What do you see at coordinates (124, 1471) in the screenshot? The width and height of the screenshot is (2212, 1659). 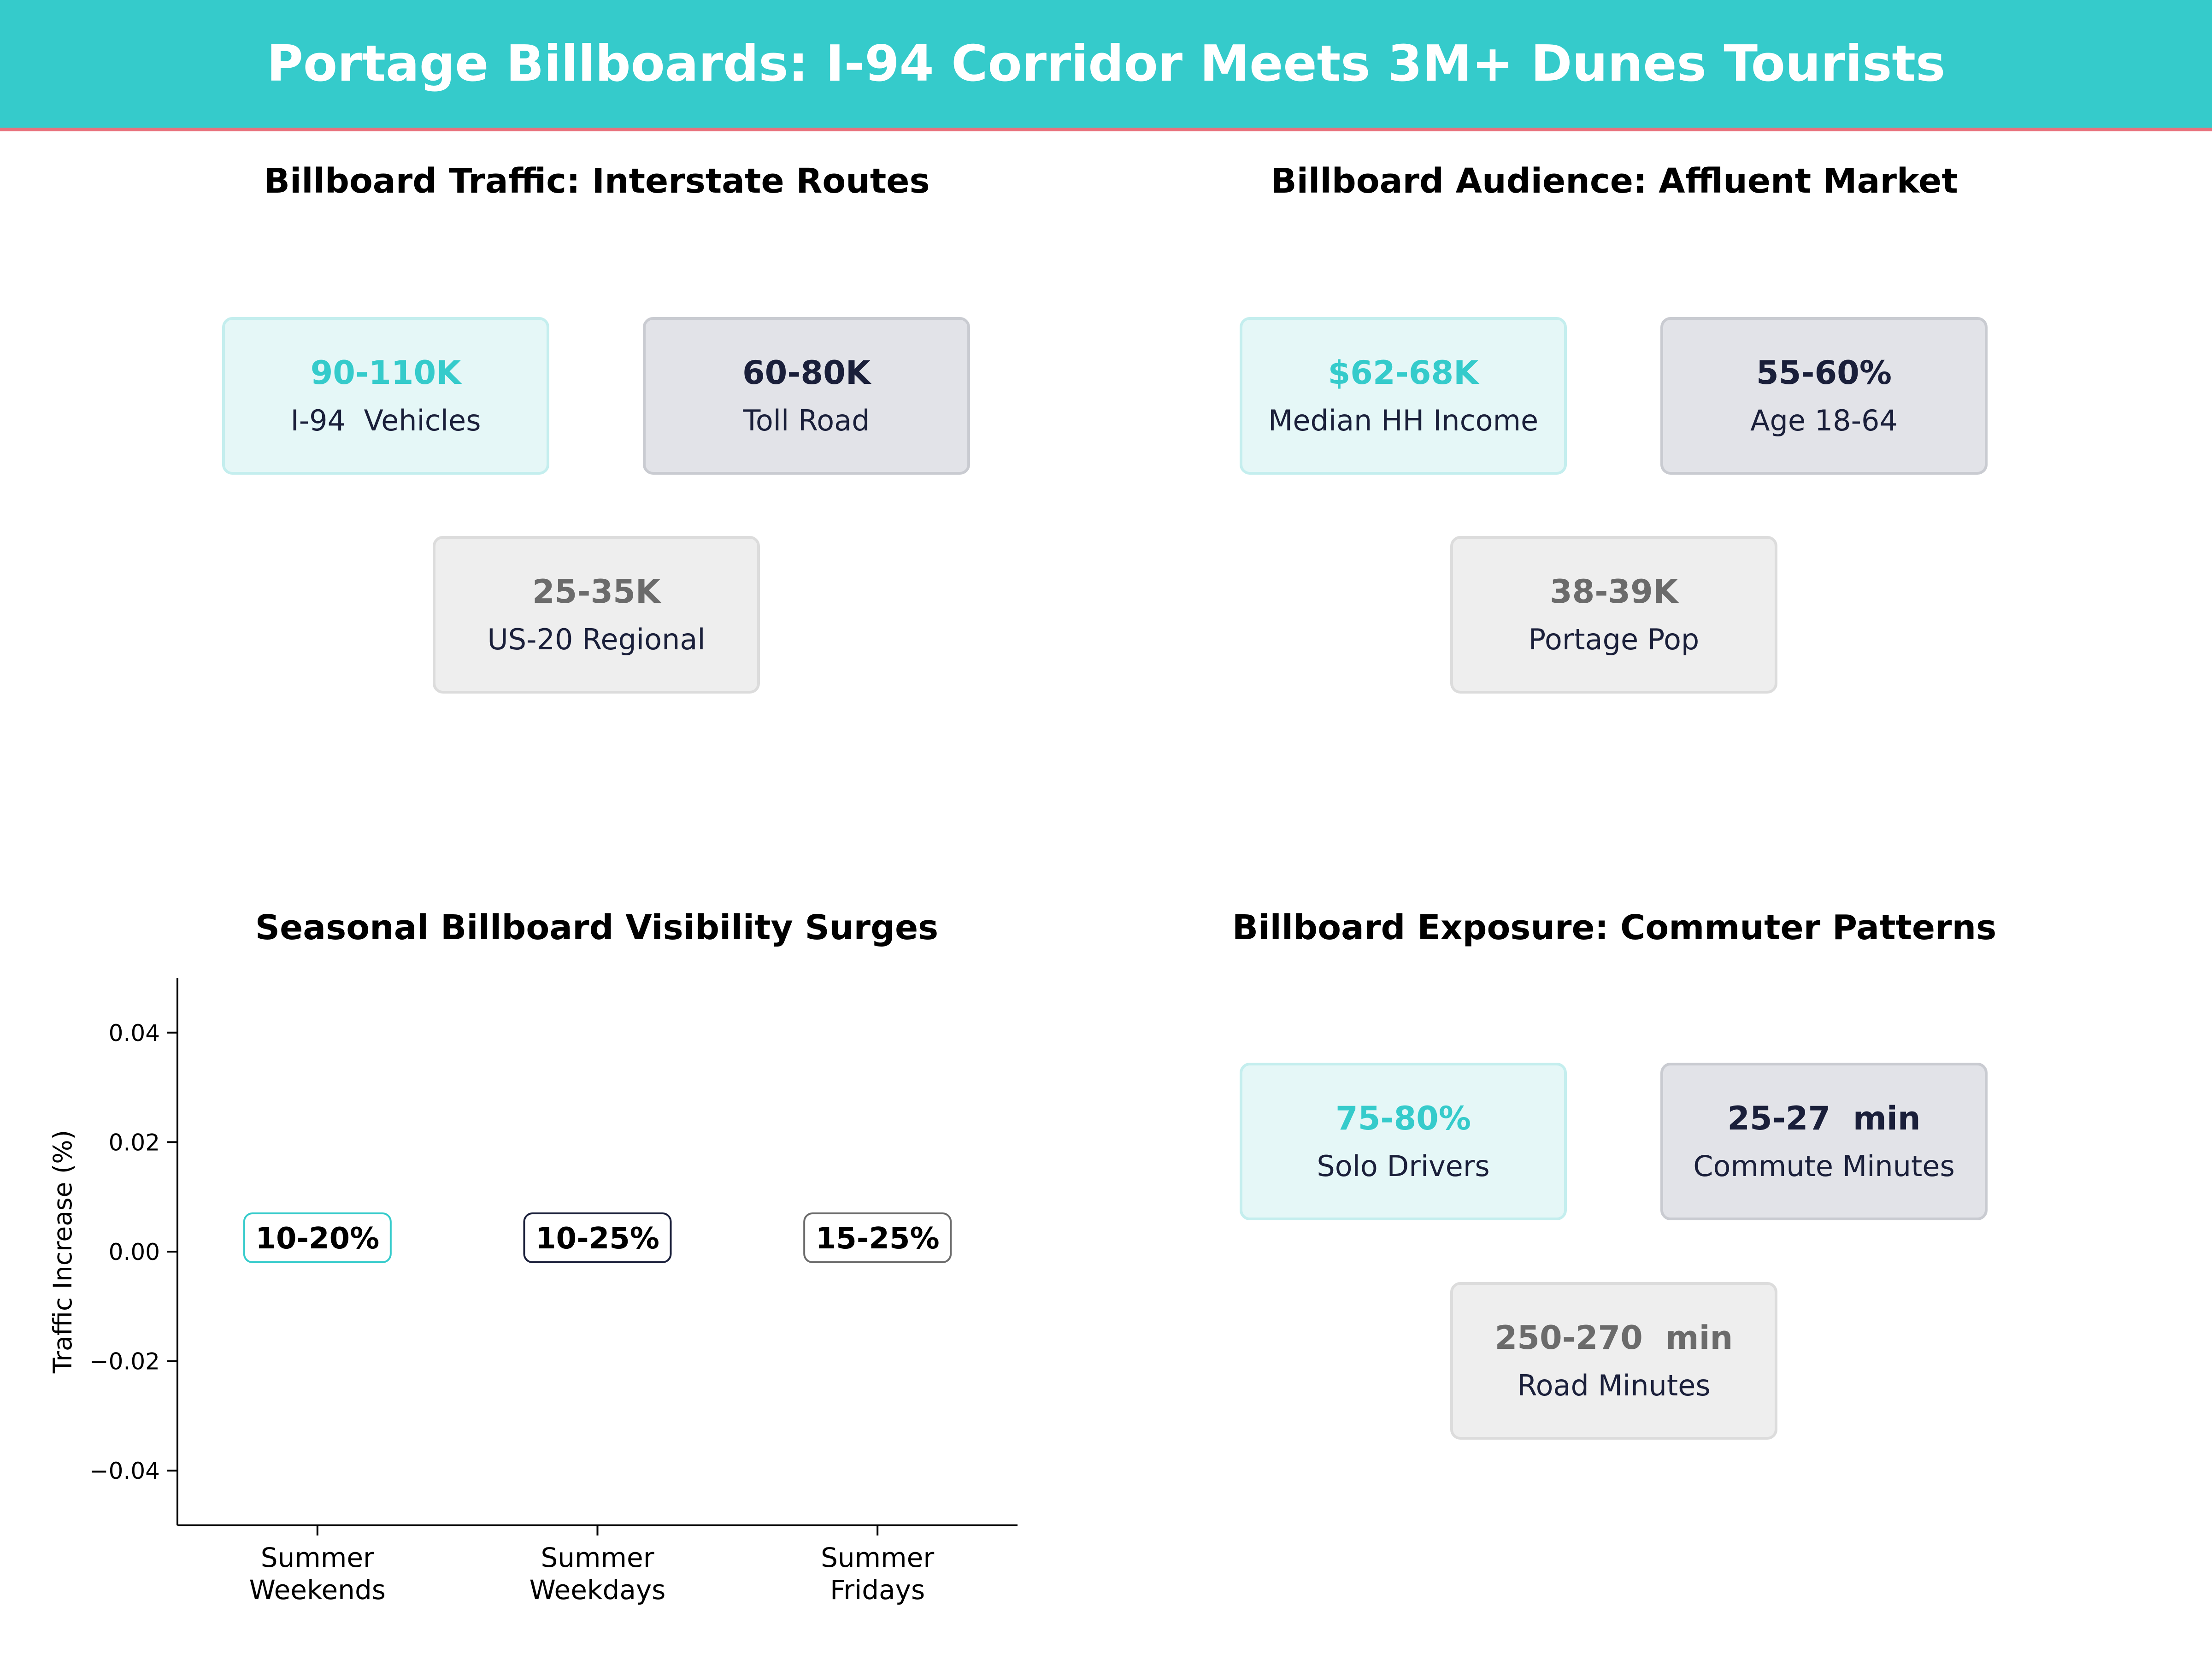 I see `y-tick-label: −0.04` at bounding box center [124, 1471].